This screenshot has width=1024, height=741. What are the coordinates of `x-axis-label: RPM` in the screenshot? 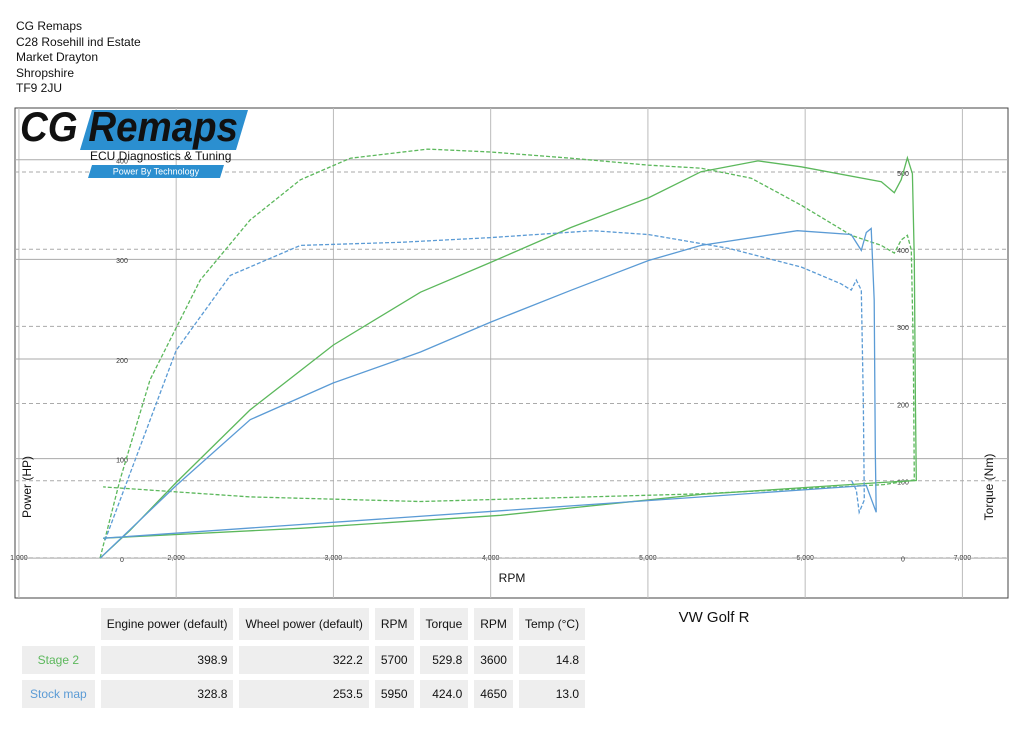 It's located at (512, 578).